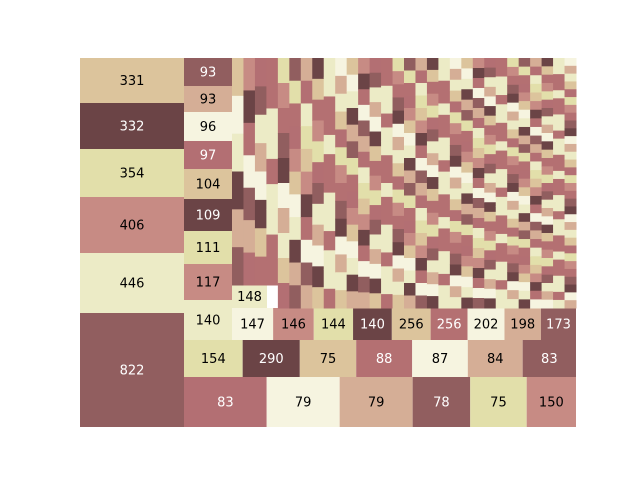 The height and width of the screenshot is (480, 640). I want to click on cell-value-label: 96, so click(208, 127).